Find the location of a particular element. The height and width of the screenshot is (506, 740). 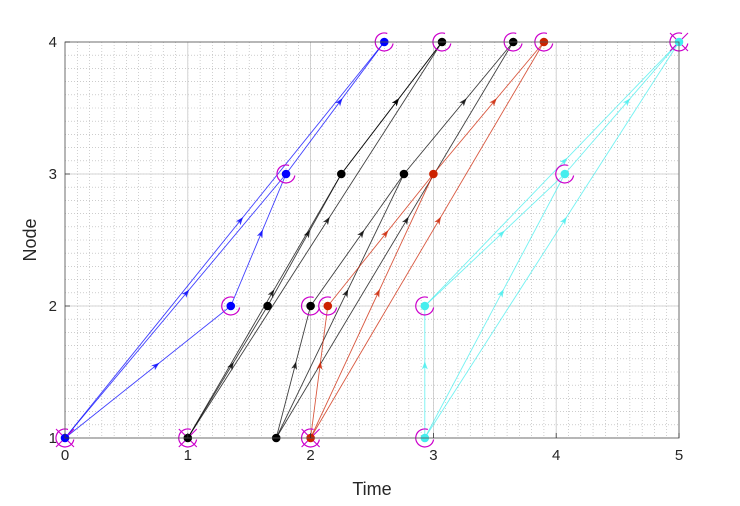

x-tick-label: 1 is located at coordinates (188, 455).